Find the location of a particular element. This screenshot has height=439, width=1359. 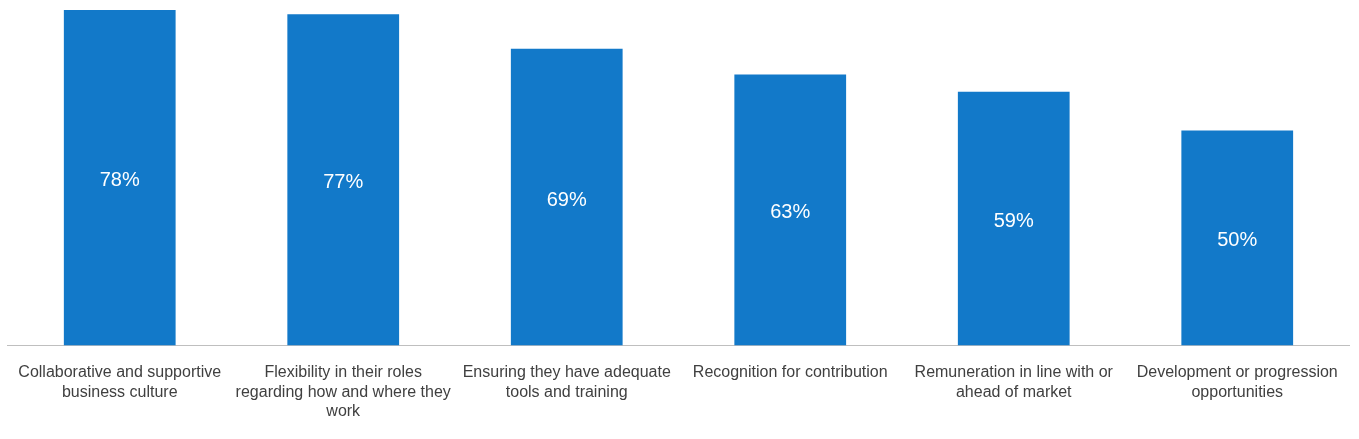

data-label: 77% is located at coordinates (343, 181).